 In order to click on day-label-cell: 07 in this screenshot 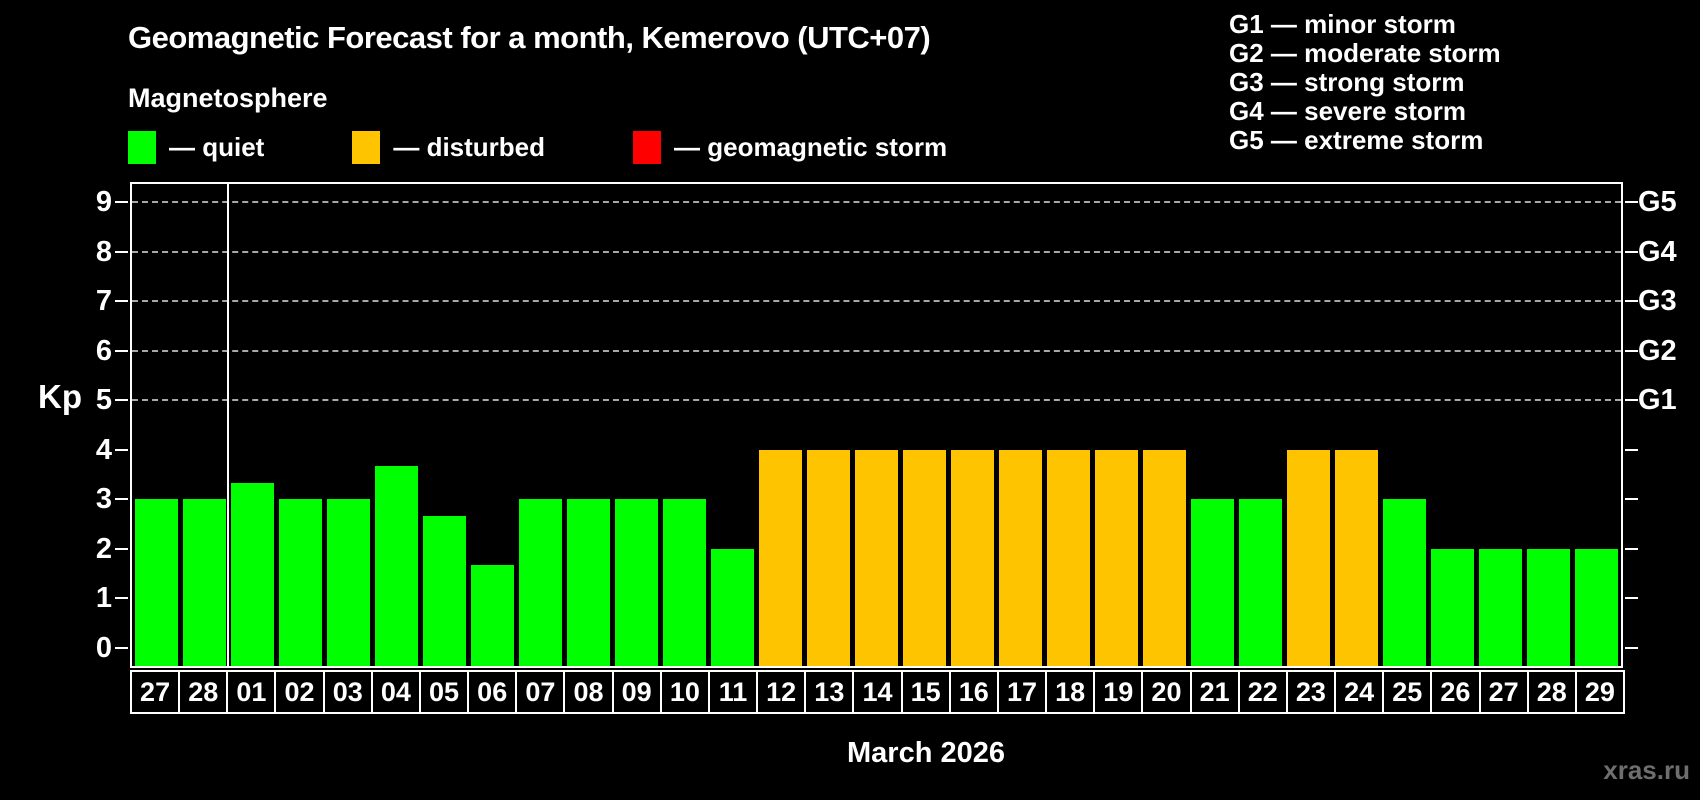, I will do `click(540, 692)`.